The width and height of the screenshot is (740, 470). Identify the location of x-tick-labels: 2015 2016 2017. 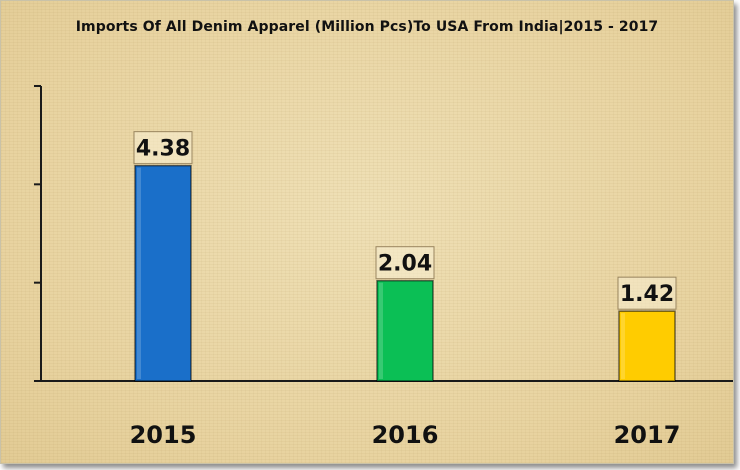
(405, 435).